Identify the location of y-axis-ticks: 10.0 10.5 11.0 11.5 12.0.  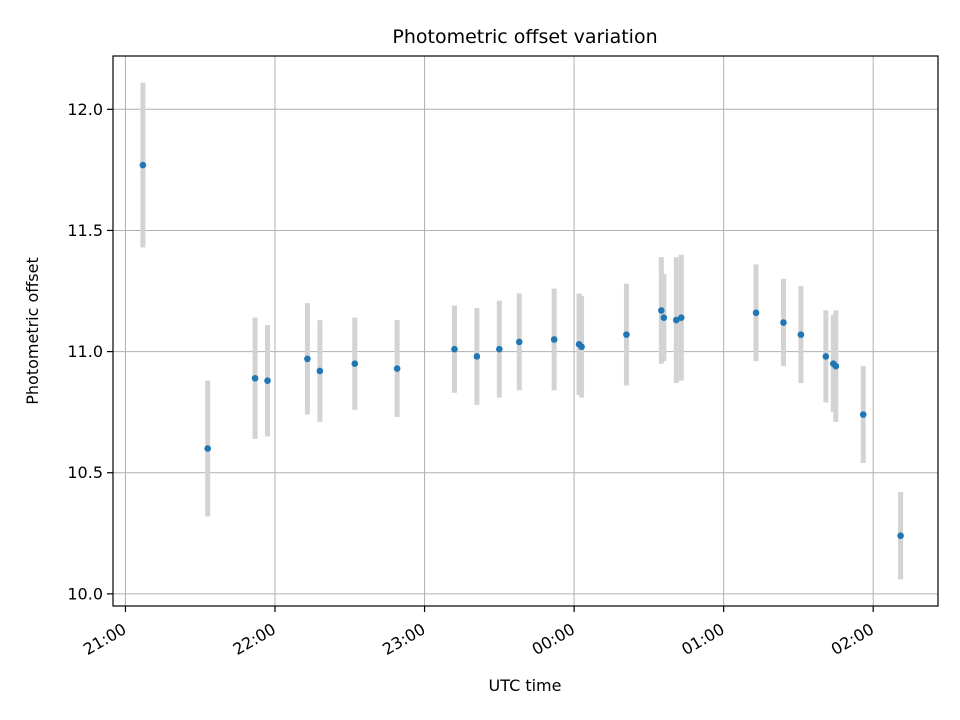
(90, 351).